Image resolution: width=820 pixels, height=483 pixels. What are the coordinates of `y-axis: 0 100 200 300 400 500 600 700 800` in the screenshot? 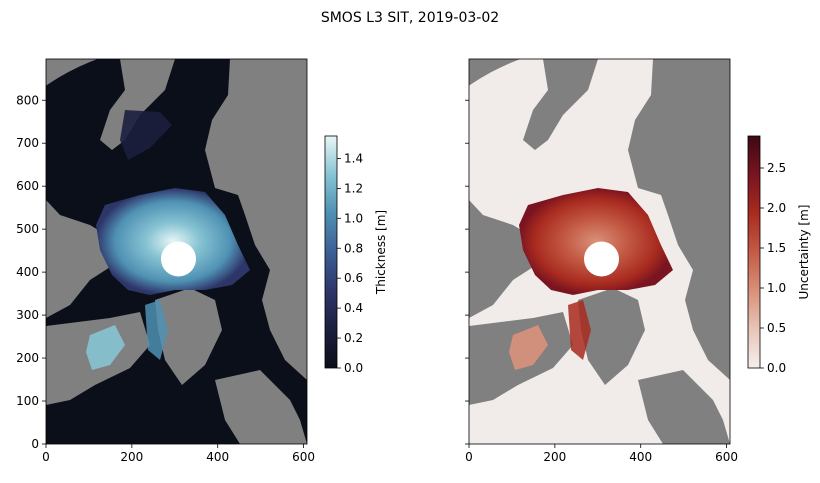 It's located at (31, 272).